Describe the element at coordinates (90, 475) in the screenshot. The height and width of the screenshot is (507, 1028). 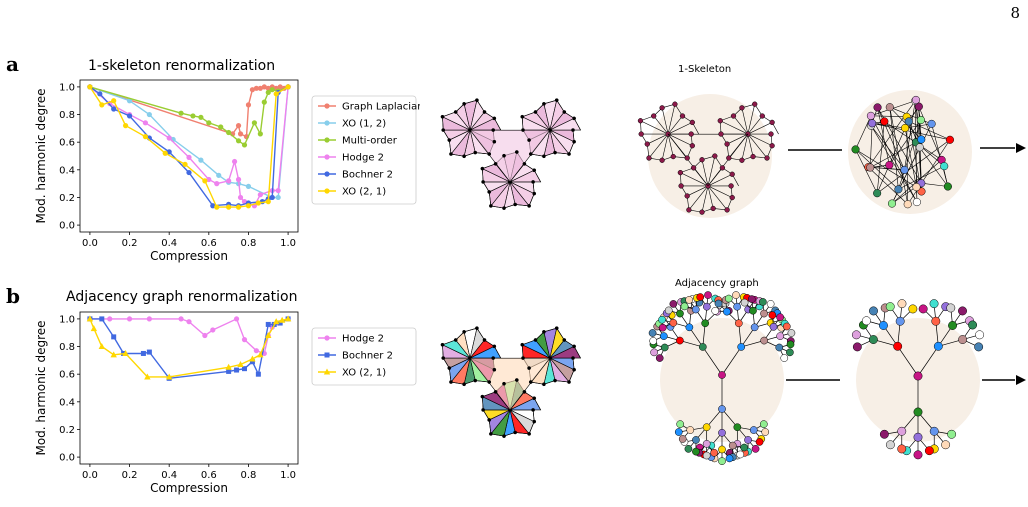
I see `chart-b-xtick-label: 0.0` at that location.